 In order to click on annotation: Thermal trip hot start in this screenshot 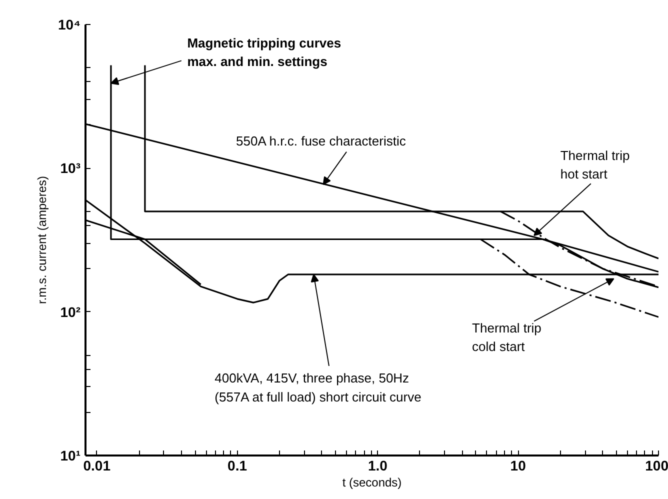, I will do `click(595, 165)`.